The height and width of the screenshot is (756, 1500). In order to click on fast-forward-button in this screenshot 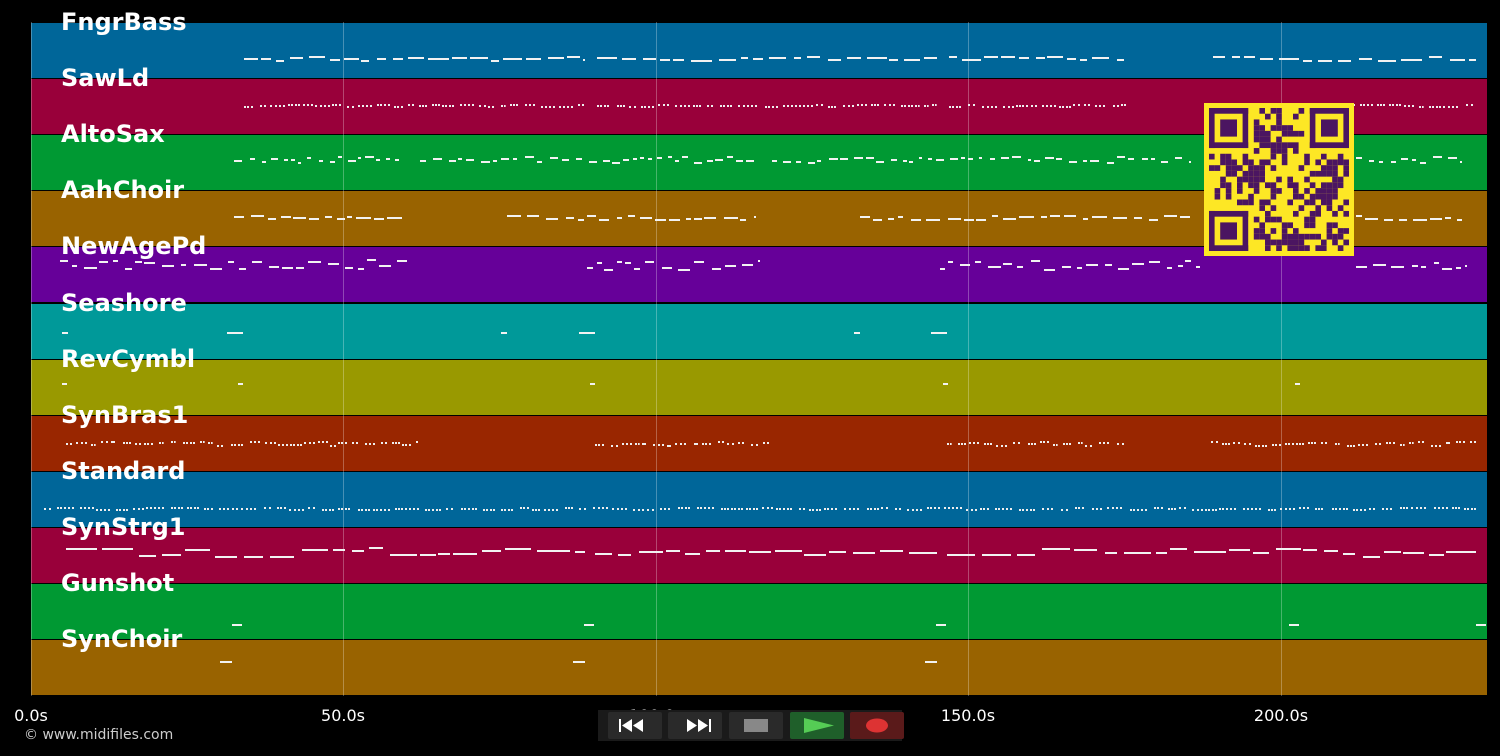, I will do `click(695, 725)`.